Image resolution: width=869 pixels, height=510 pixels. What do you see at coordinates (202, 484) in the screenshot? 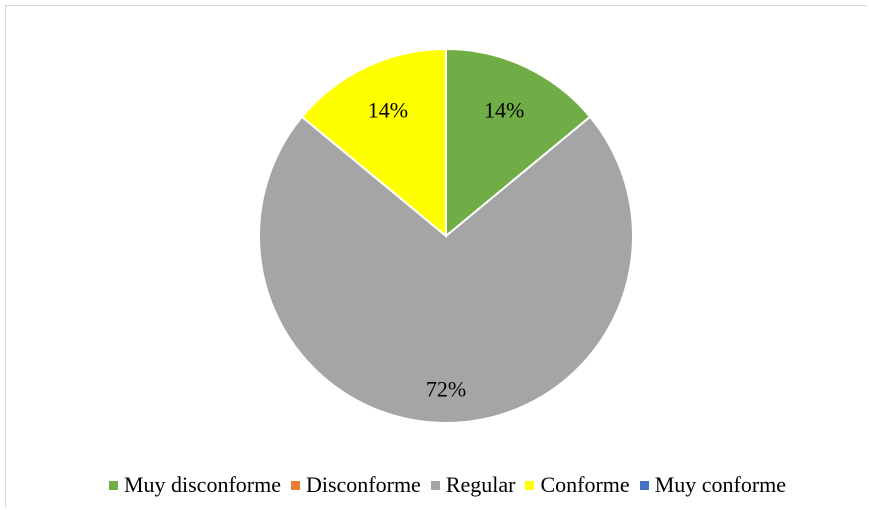
I see `legend-label-muy-disconforme: Muy disconforme` at bounding box center [202, 484].